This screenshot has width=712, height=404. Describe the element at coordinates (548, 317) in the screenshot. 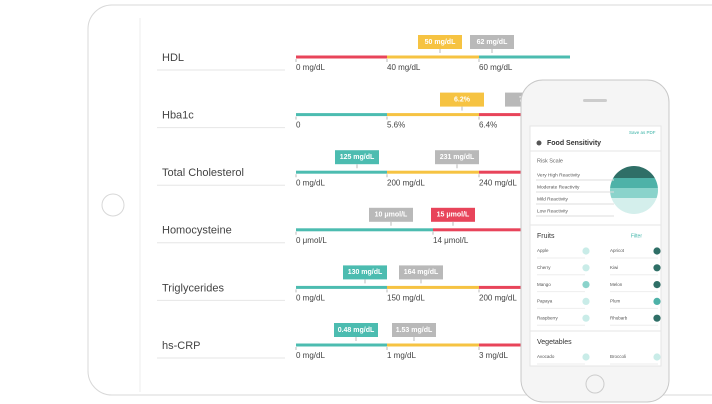

I see `food-item: Raspberry` at that location.